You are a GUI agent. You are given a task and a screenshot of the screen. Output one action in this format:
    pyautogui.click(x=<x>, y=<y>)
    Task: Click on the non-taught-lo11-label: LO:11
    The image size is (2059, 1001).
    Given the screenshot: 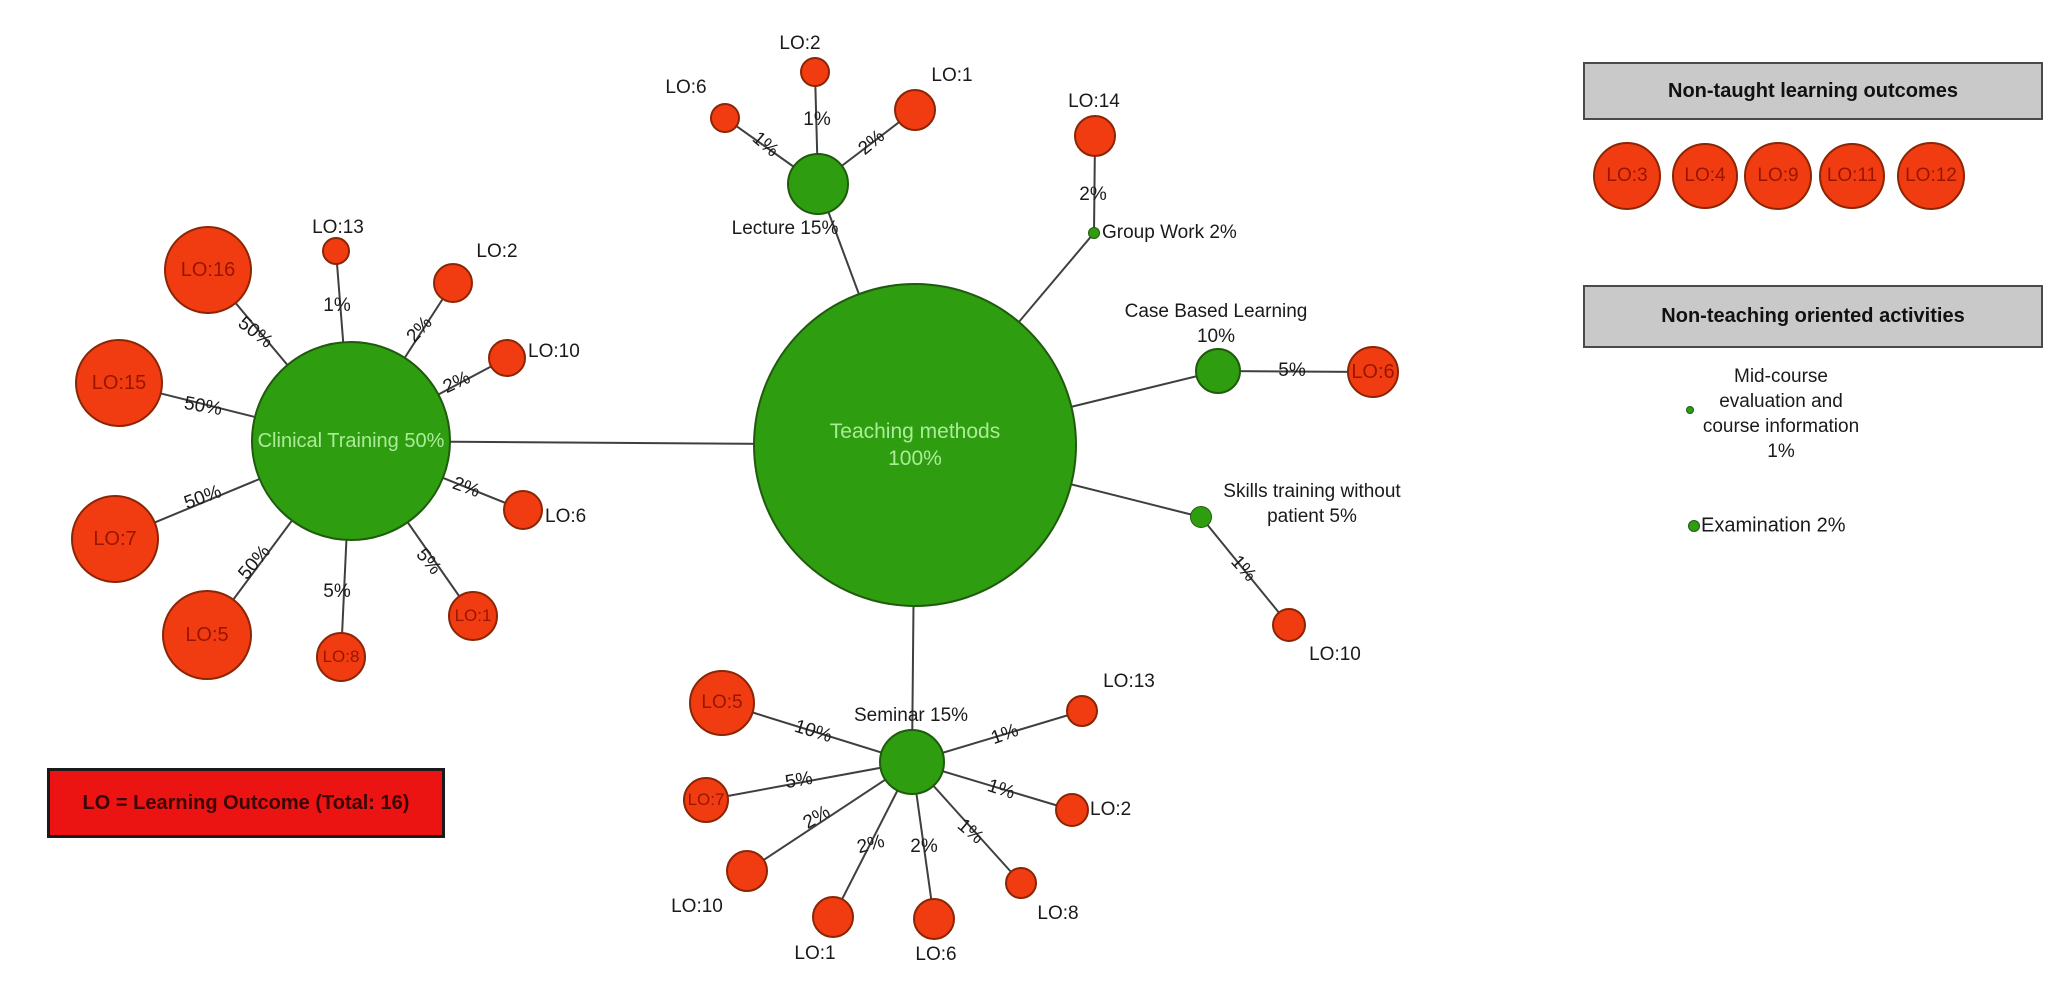 What is the action you would take?
    pyautogui.click(x=1852, y=175)
    